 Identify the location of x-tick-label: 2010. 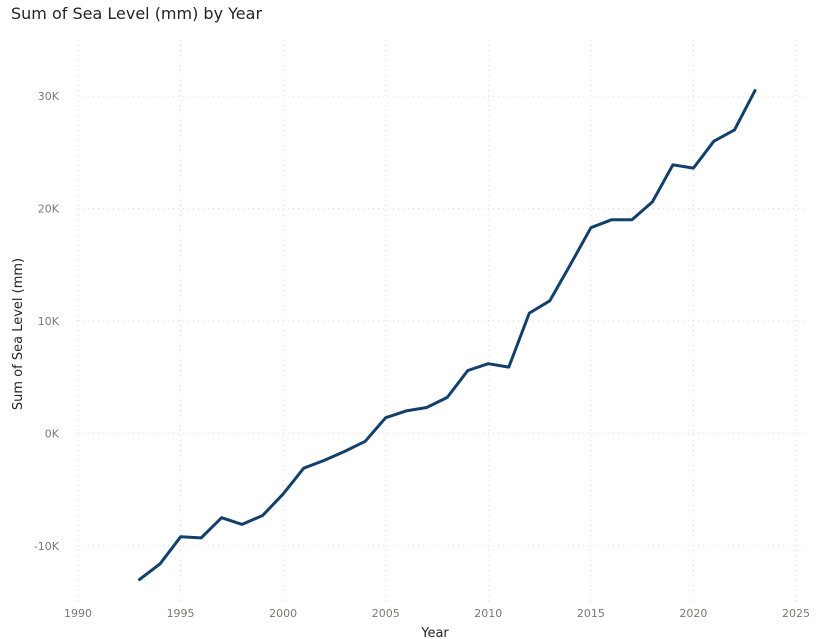
(488, 613).